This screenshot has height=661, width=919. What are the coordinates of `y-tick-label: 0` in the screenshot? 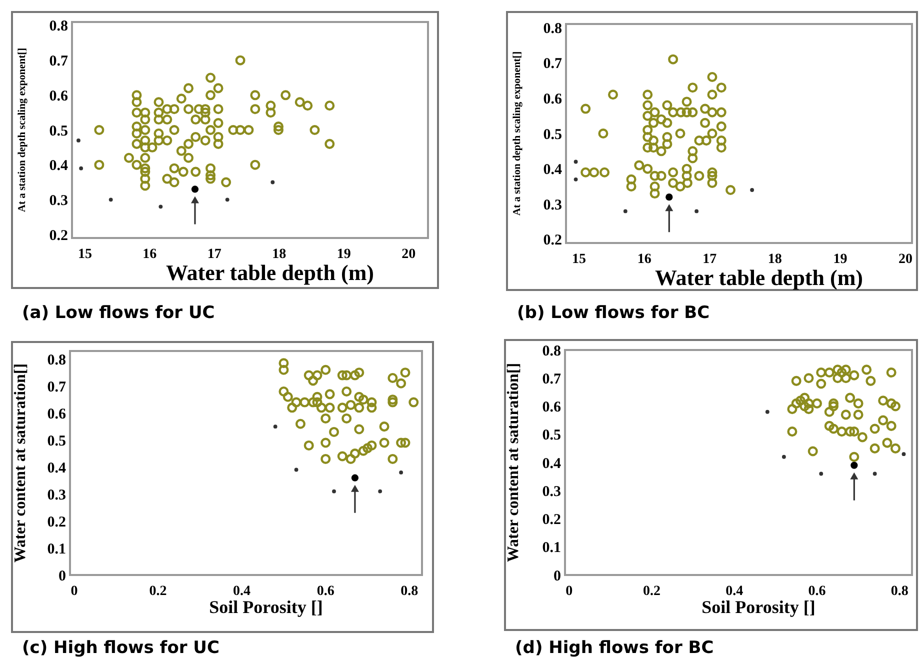 It's located at (62, 576).